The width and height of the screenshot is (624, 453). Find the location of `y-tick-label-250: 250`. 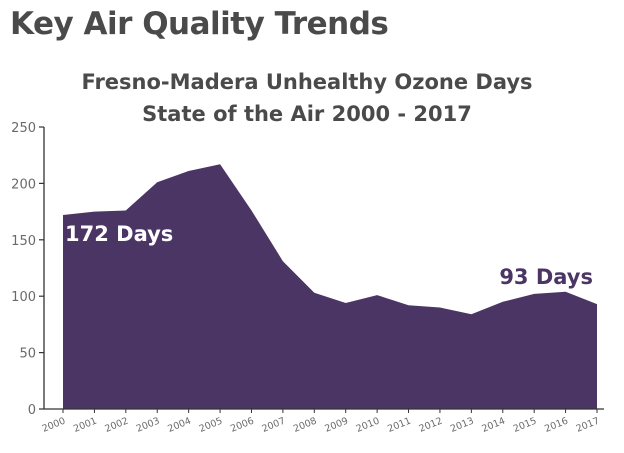

y-tick-label-250: 250 is located at coordinates (23, 128).